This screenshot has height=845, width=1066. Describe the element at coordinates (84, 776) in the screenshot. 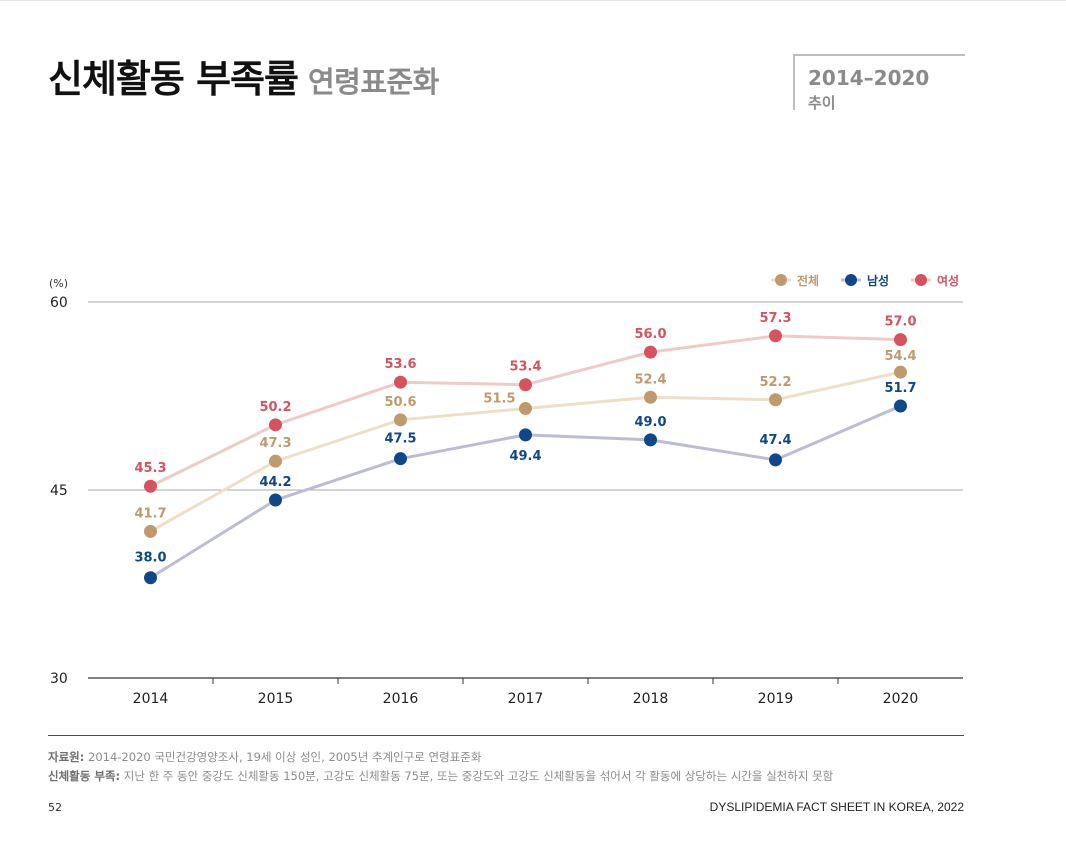

I see `definition-note-label: 신체활동 부족:` at that location.